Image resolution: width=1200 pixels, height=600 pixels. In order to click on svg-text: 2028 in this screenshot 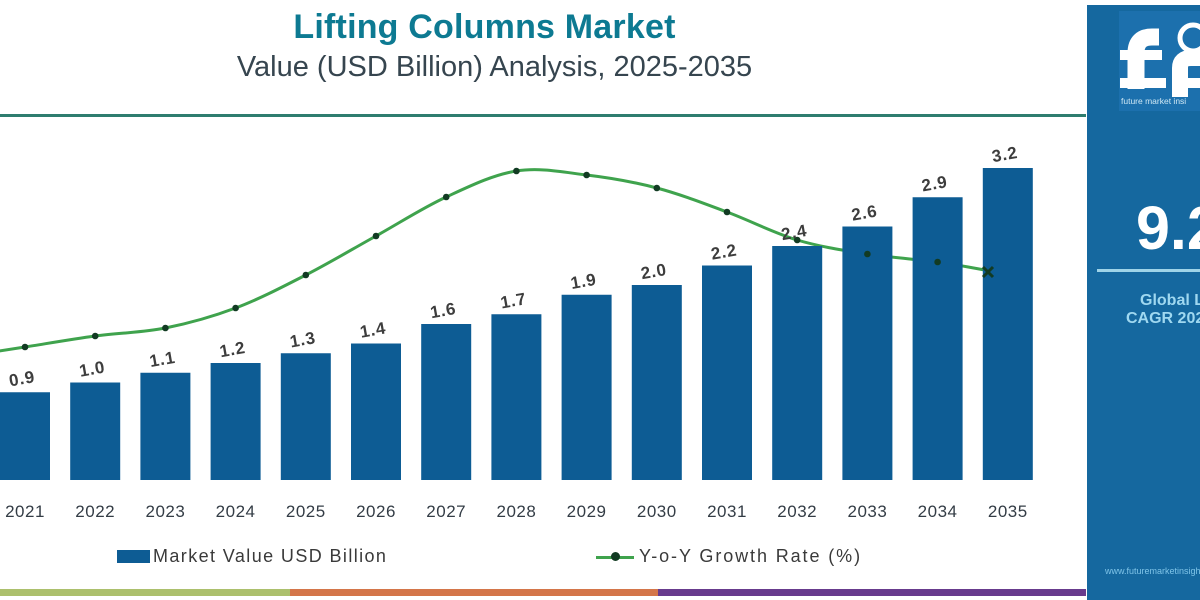, I will do `click(516, 511)`.